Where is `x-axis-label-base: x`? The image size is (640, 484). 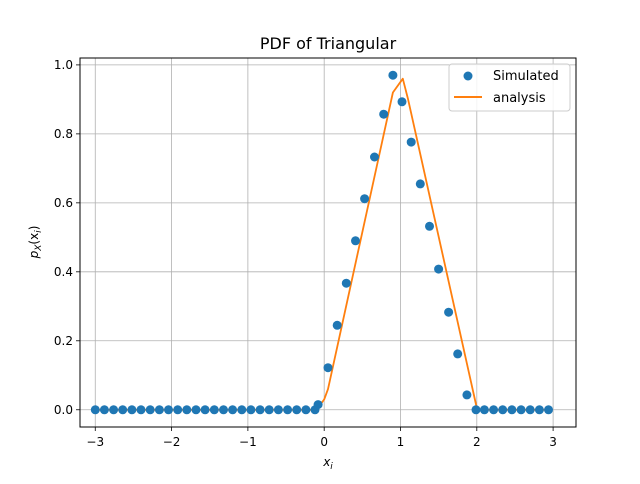 x-axis-label-base: x is located at coordinates (326, 462).